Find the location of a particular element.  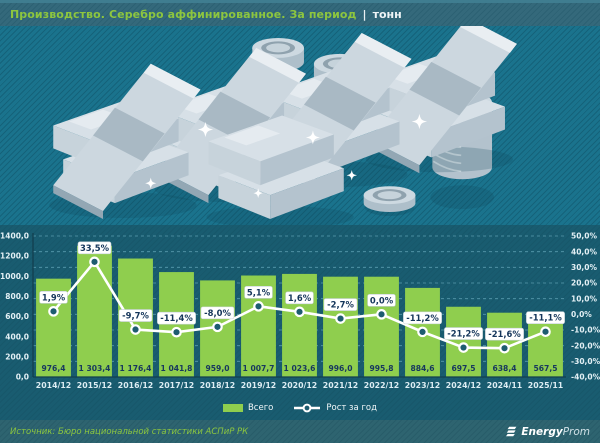

right-axis-tick: 30,0% is located at coordinates (584, 267).